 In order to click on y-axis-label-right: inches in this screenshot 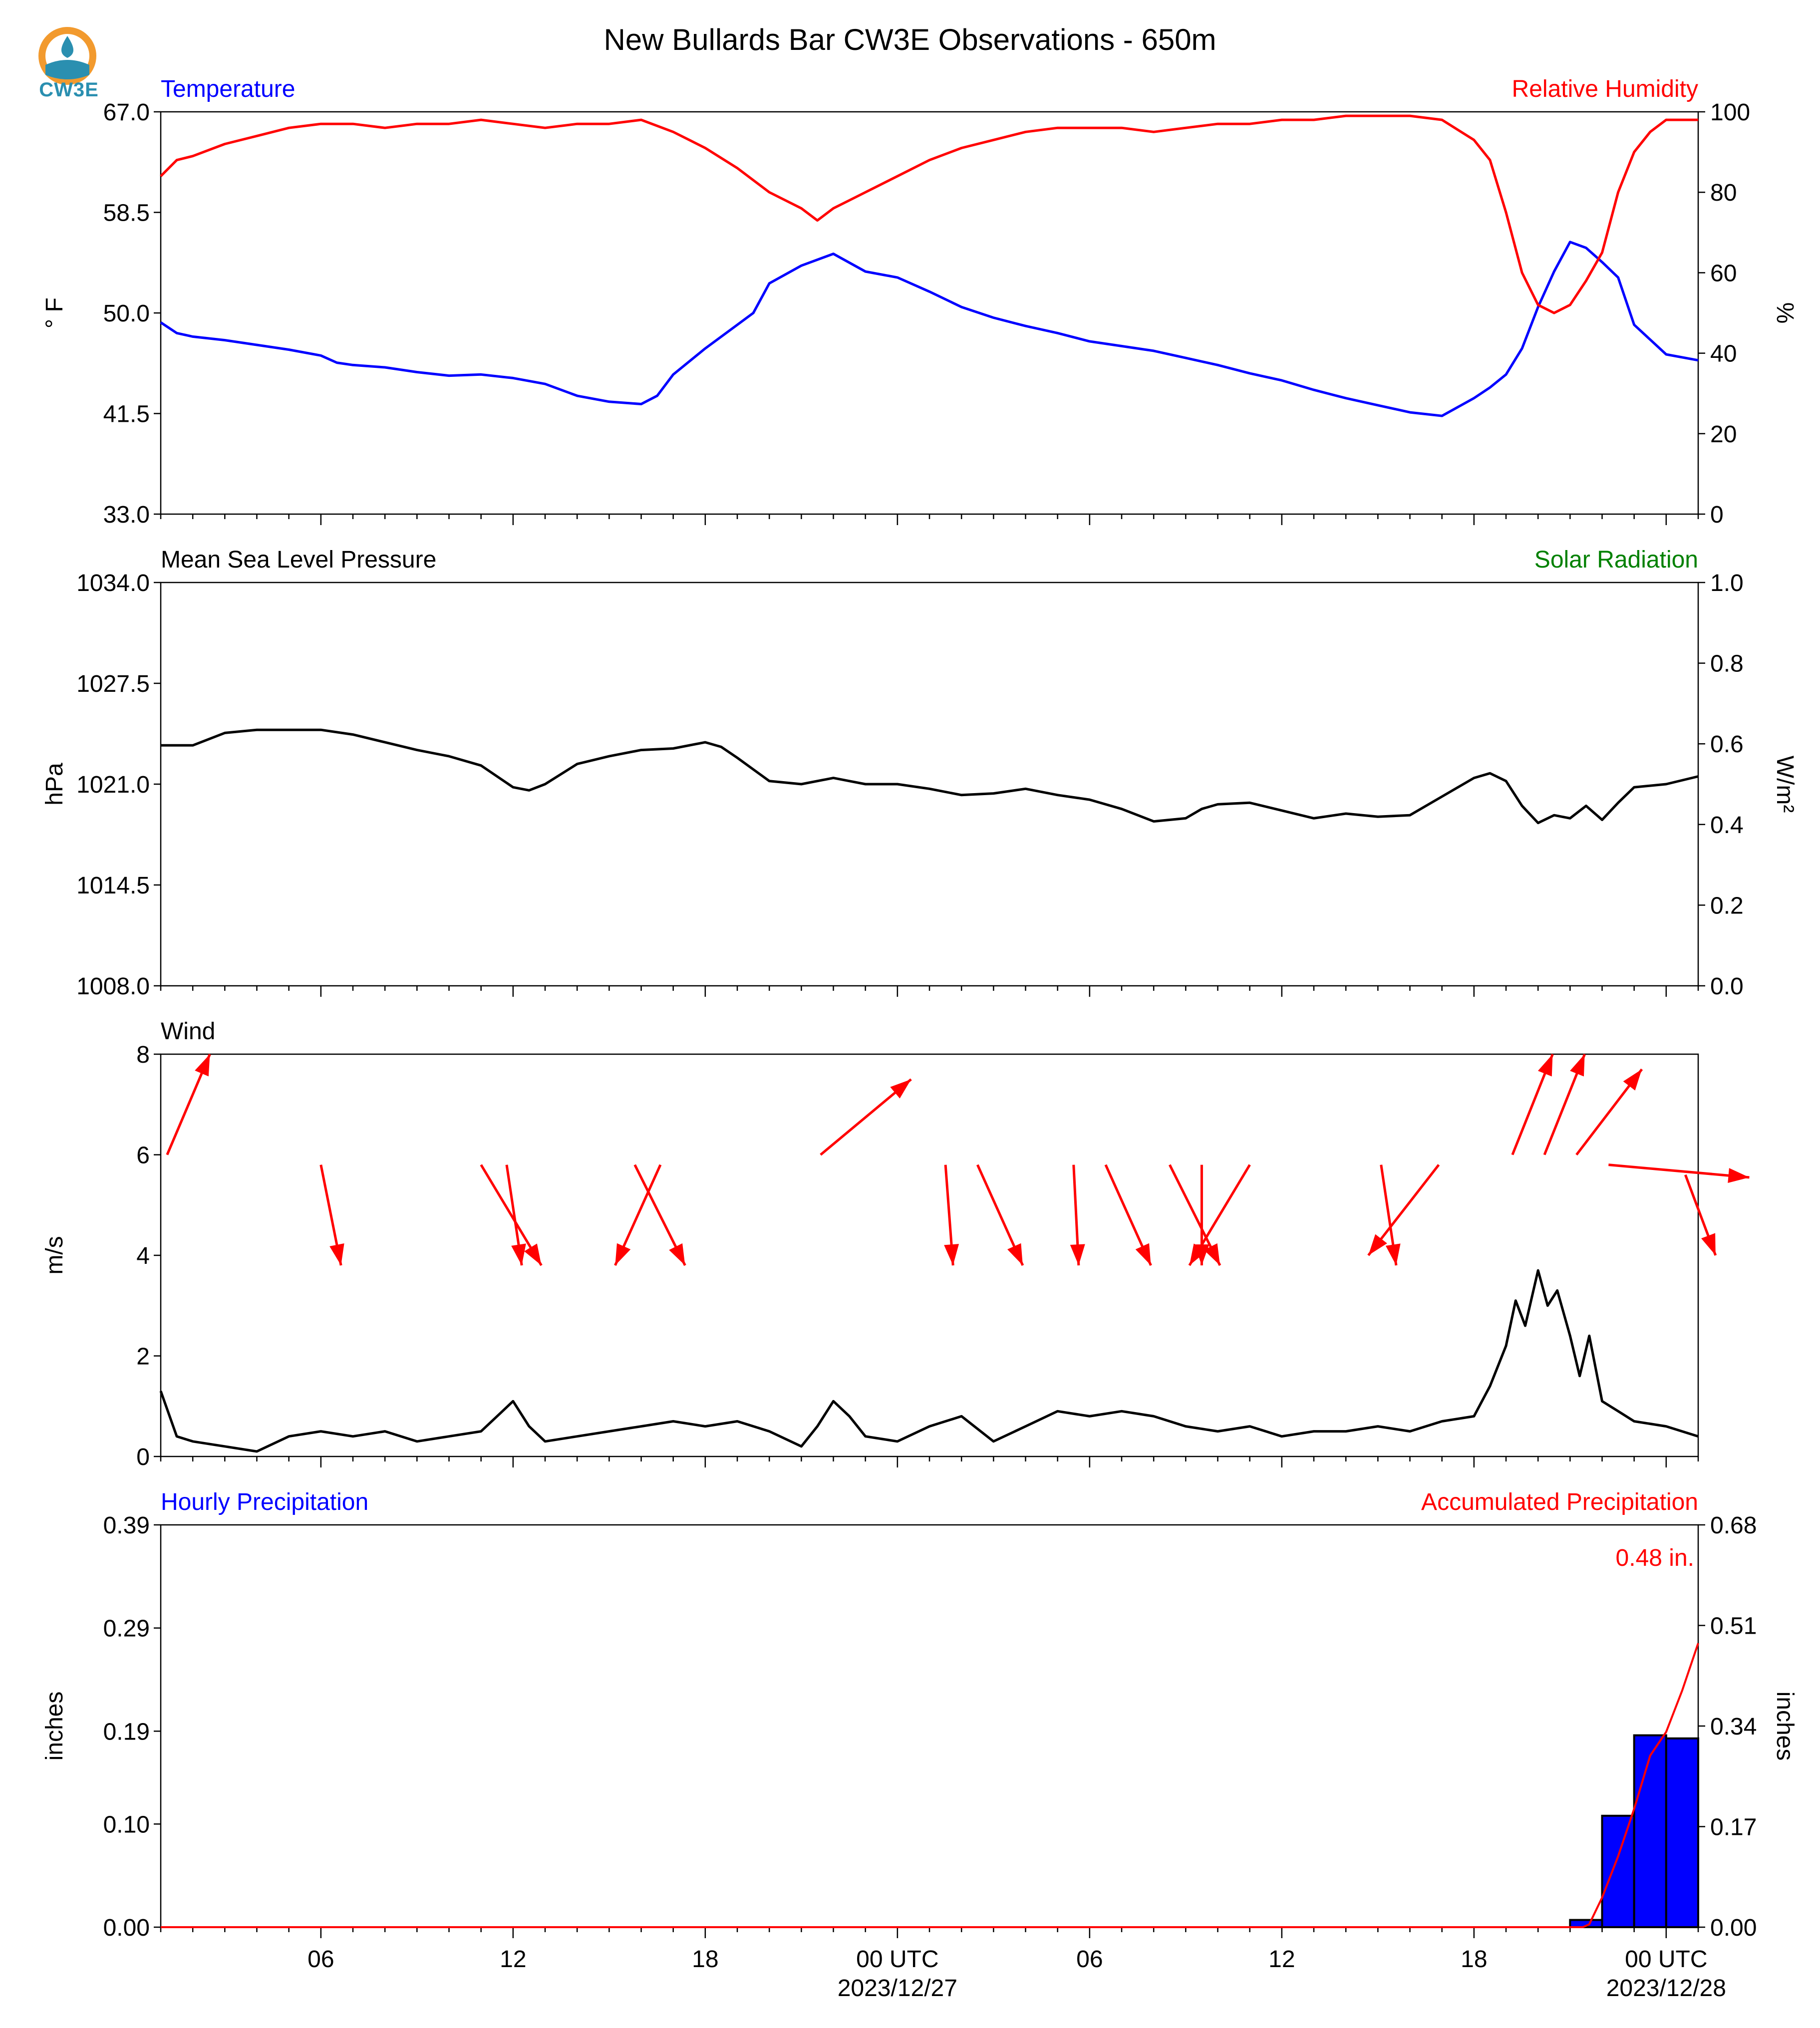, I will do `click(1785, 1726)`.